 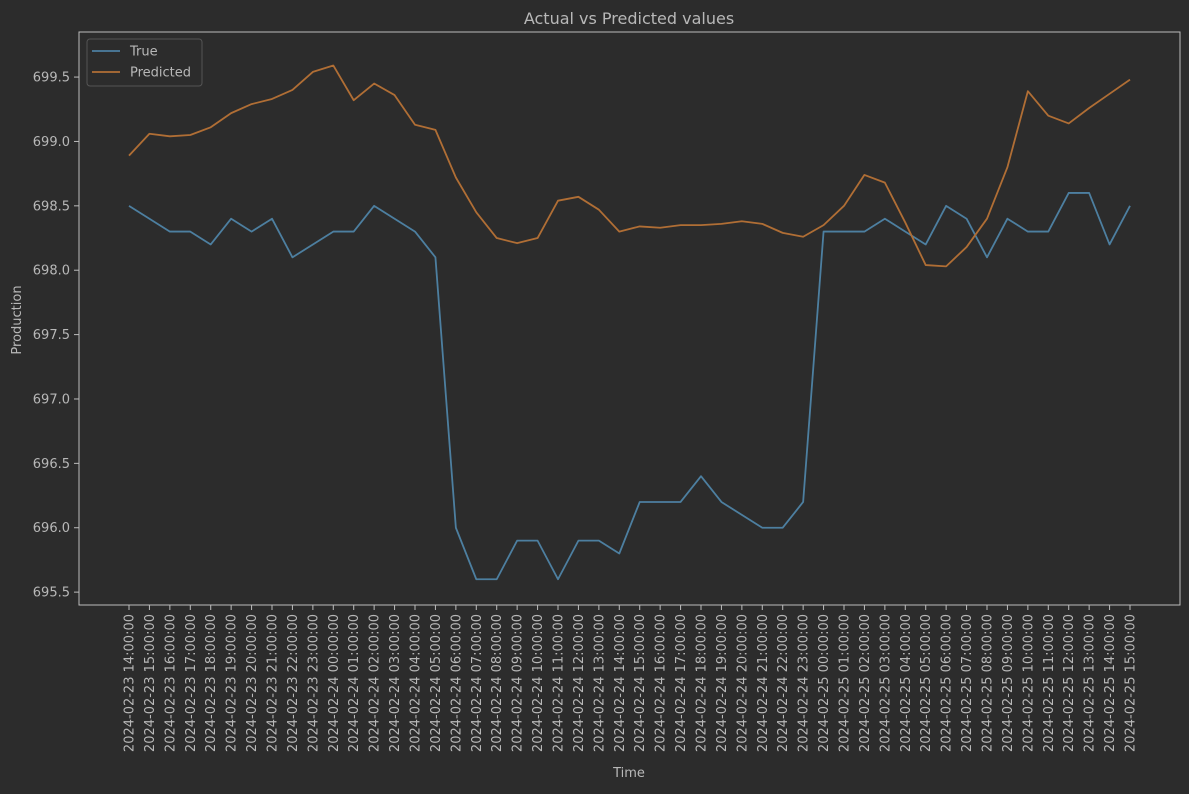 I want to click on legend-label-true: True, so click(x=143, y=52).